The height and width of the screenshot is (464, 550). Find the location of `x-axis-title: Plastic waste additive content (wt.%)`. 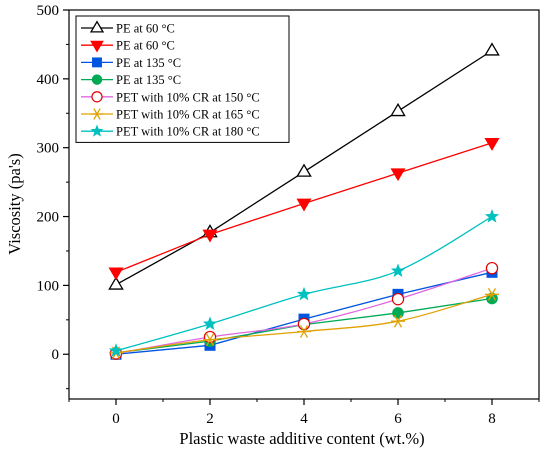

x-axis-title: Plastic waste additive content (wt.%) is located at coordinates (301, 438).